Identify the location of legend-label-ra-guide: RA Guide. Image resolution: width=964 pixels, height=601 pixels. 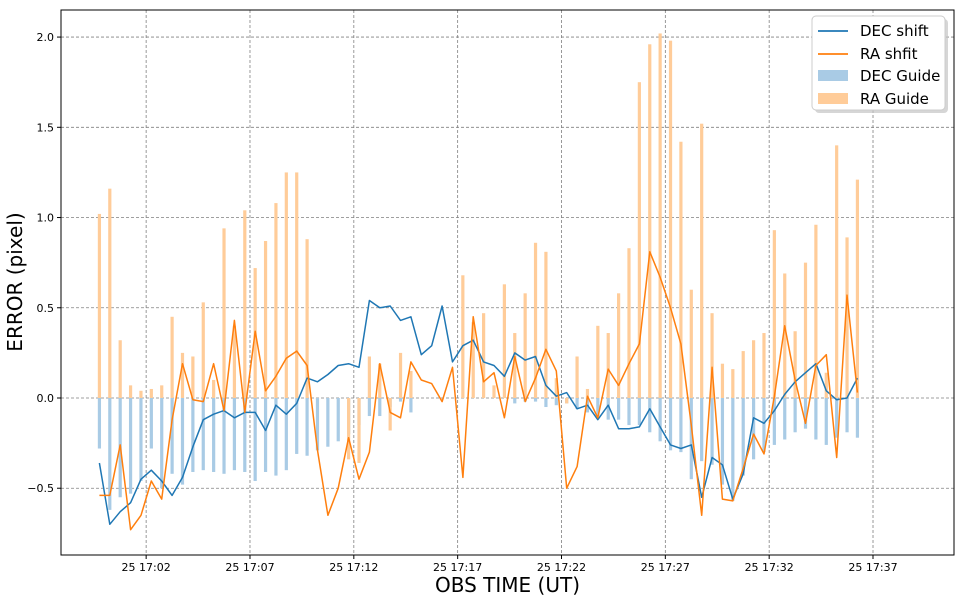
(894, 99).